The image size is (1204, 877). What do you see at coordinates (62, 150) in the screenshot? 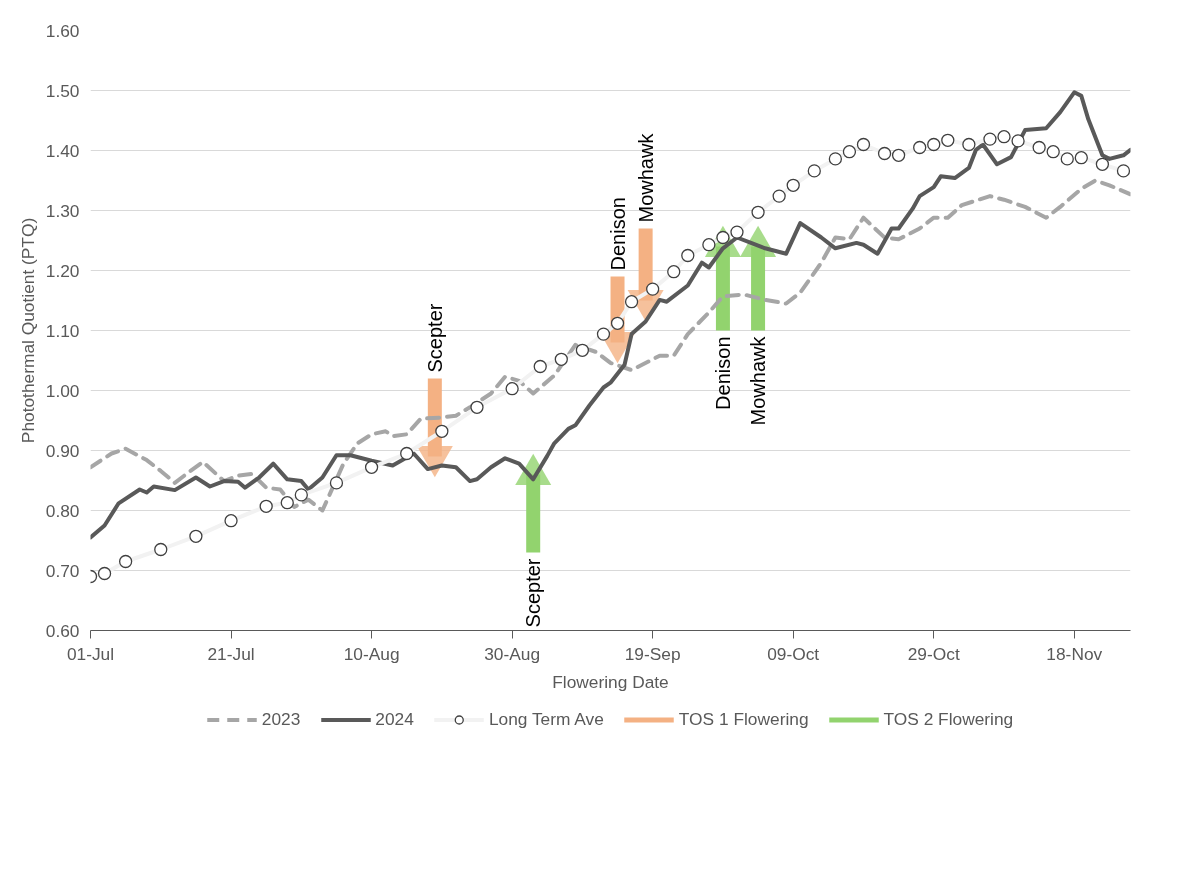
I see `y-tick-label: 1.40` at bounding box center [62, 150].